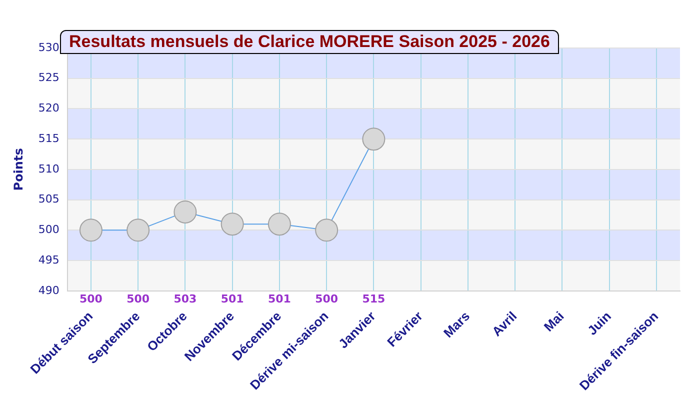 The image size is (700, 420). I want to click on y-tick-label: 525, so click(49, 77).